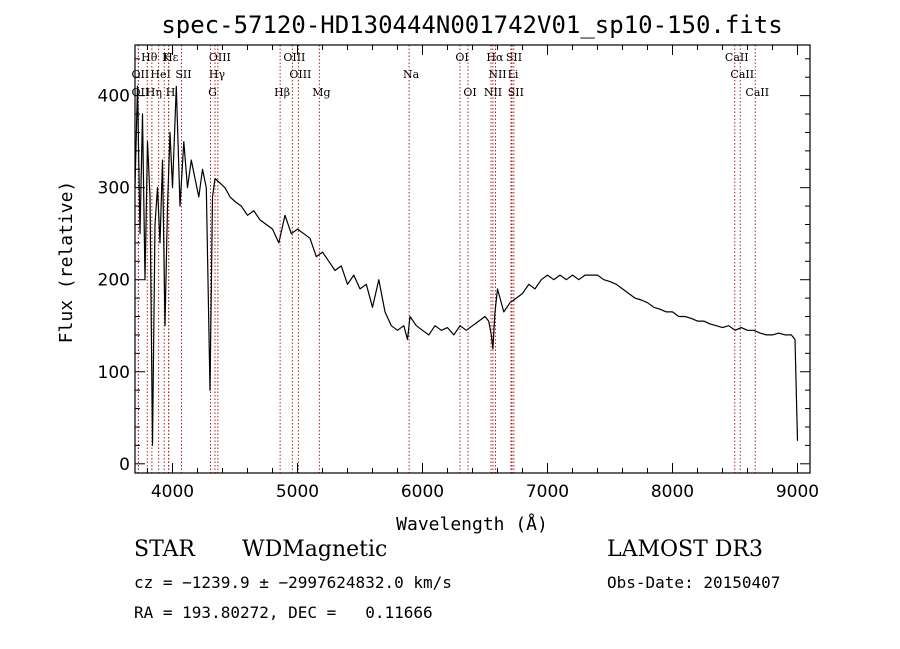  What do you see at coordinates (114, 281) in the screenshot?
I see `y-tick-label: 200` at bounding box center [114, 281].